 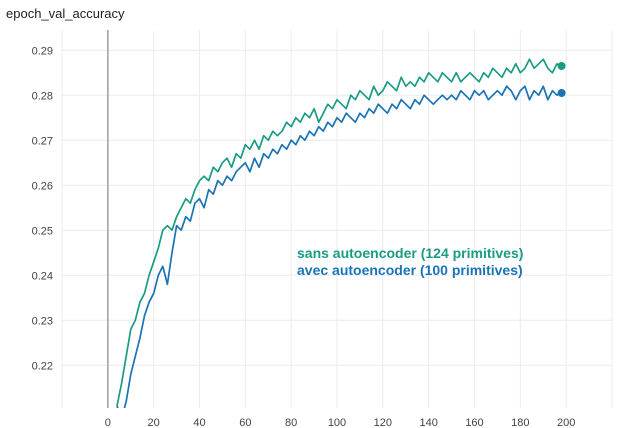 What do you see at coordinates (337, 422) in the screenshot?
I see `x-tick-label: 100` at bounding box center [337, 422].